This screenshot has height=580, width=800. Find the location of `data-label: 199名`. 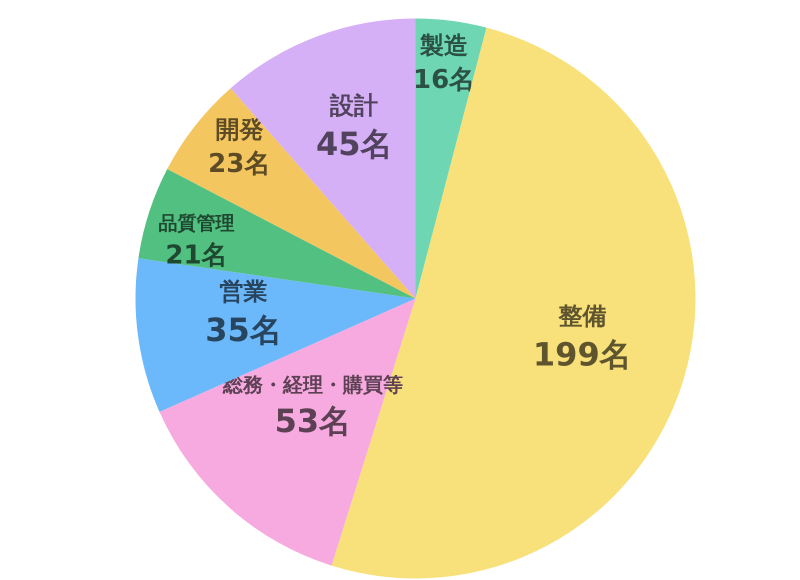

data-label: 199名 is located at coordinates (582, 354).